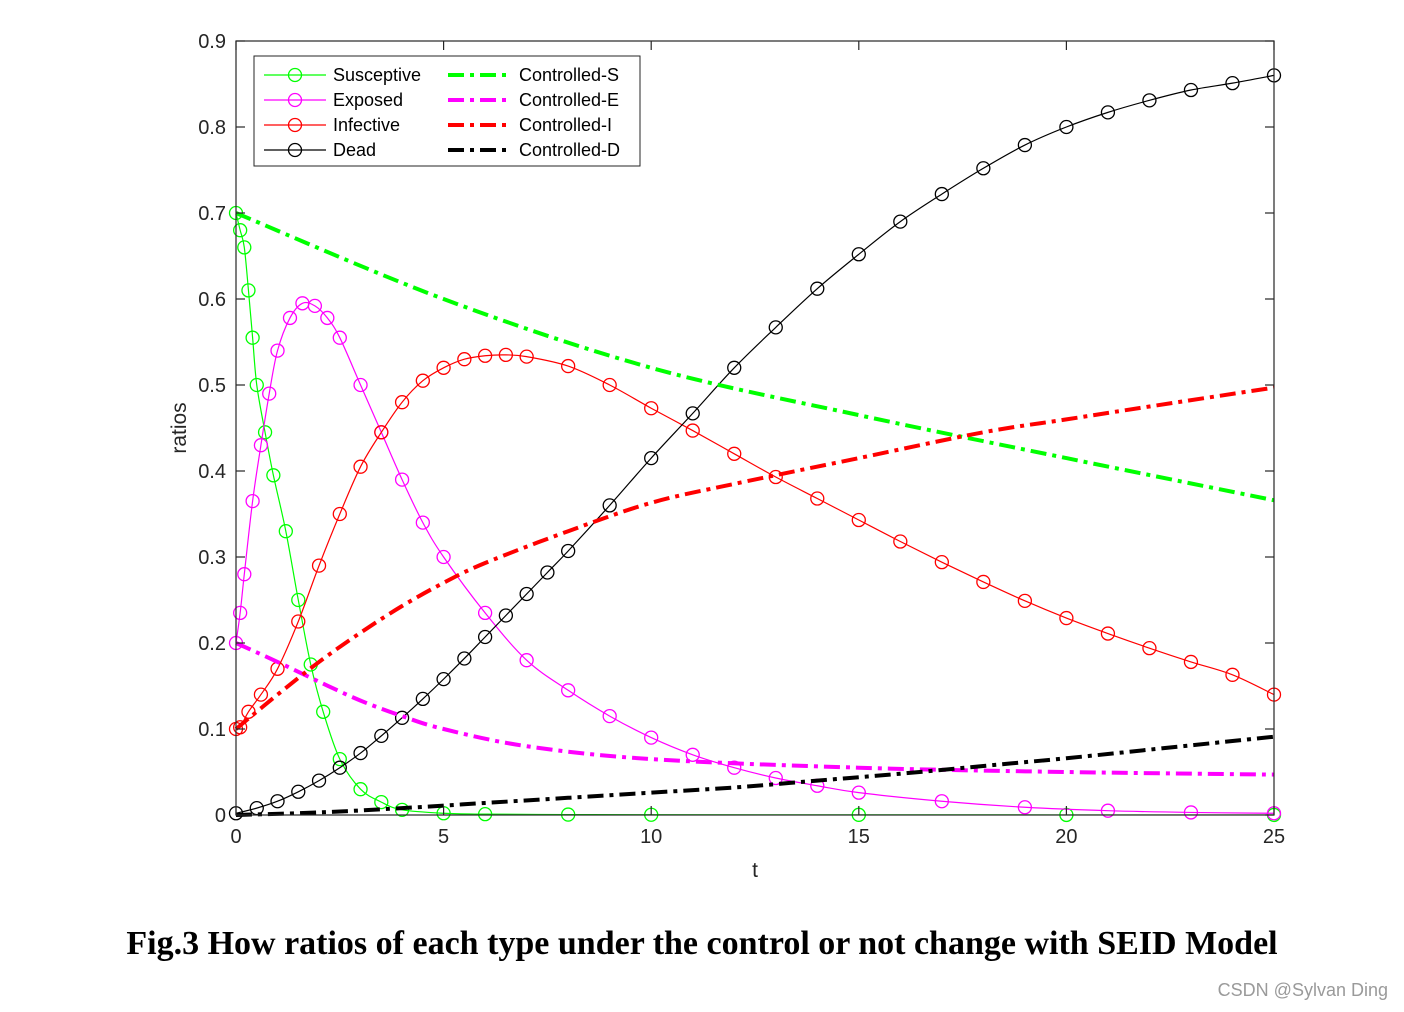 The width and height of the screenshot is (1404, 1012). What do you see at coordinates (1066, 837) in the screenshot?
I see `x-tick-label: 20` at bounding box center [1066, 837].